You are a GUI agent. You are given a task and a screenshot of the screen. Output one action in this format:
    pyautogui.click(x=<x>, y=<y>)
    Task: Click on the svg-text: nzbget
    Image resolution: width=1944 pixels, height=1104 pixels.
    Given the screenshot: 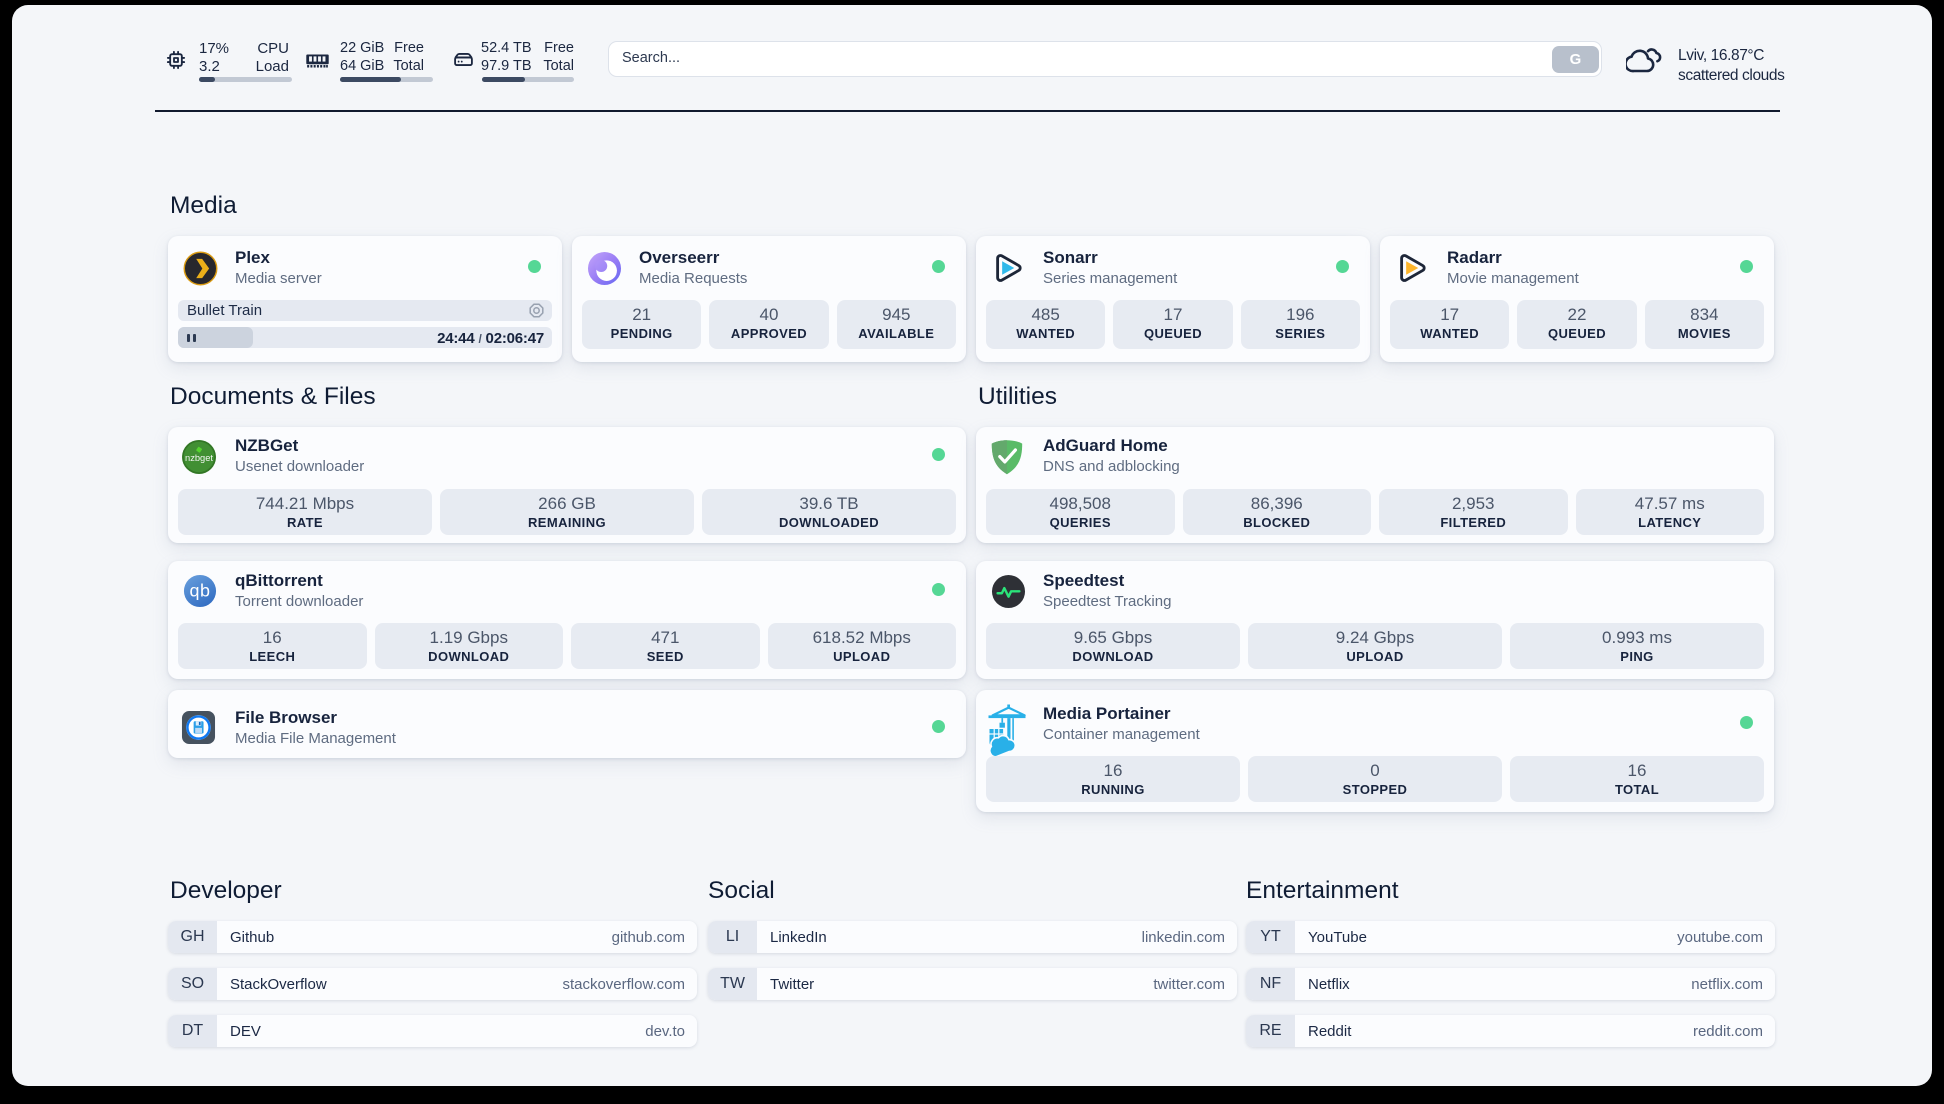 What is the action you would take?
    pyautogui.click(x=199, y=458)
    